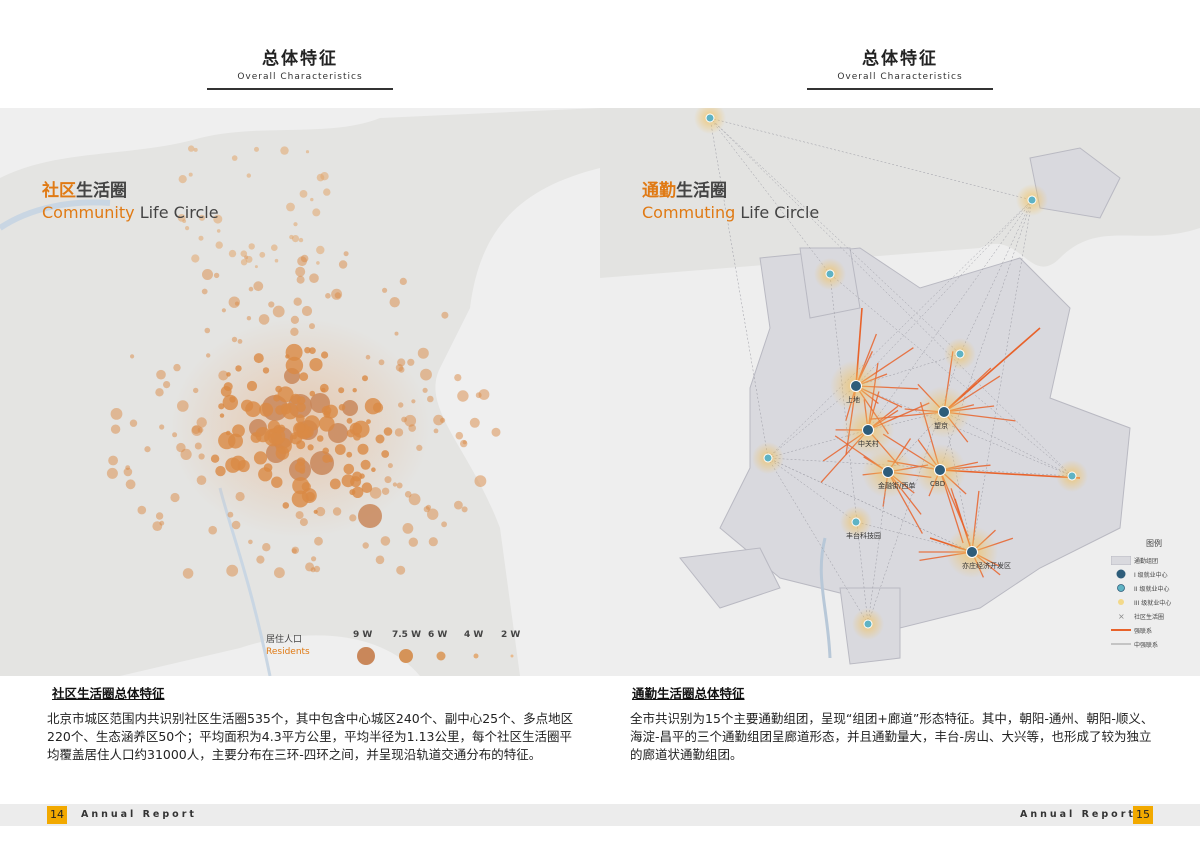 The width and height of the screenshot is (1200, 847). Describe the element at coordinates (900, 77) in the screenshot. I see `right-header-title-en: Overall Characteristics` at that location.